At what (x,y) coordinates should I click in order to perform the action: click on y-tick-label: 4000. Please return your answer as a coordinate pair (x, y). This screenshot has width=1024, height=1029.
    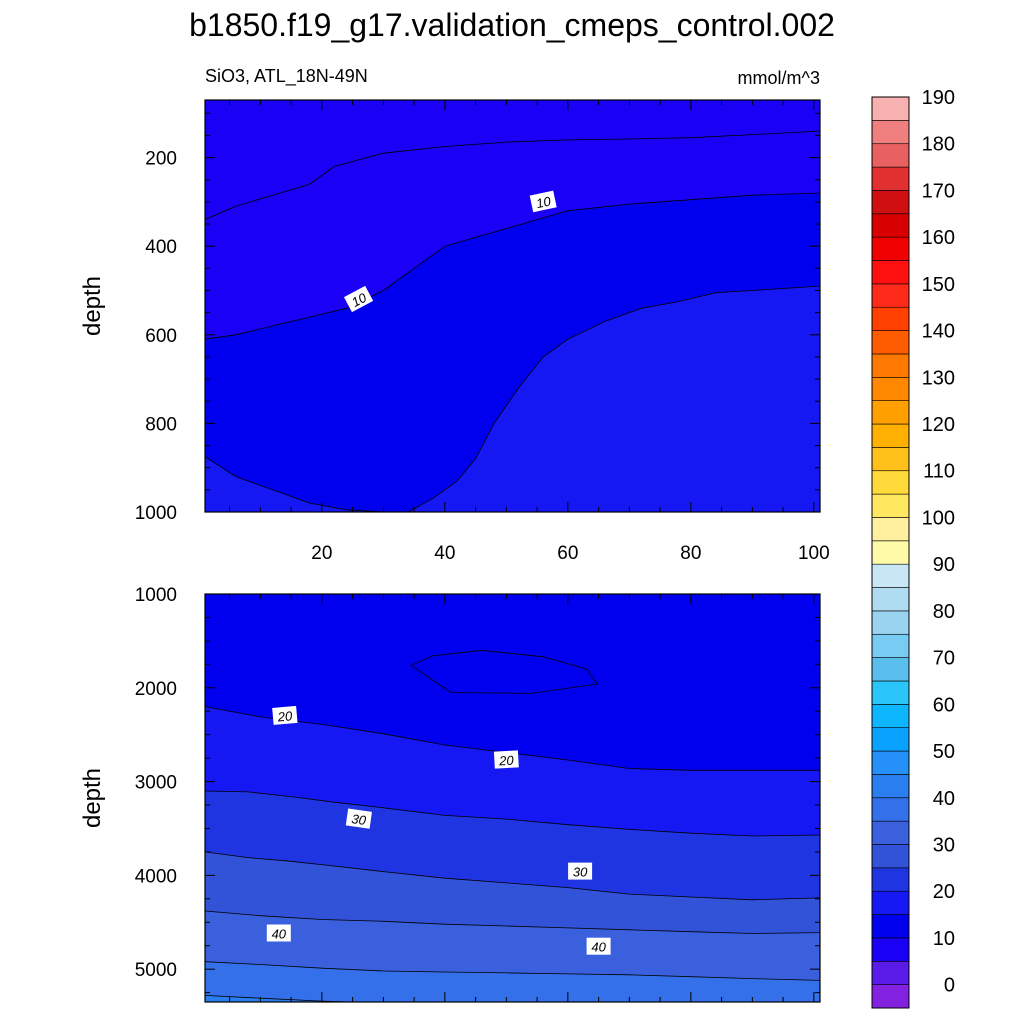
    Looking at the image, I should click on (156, 876).